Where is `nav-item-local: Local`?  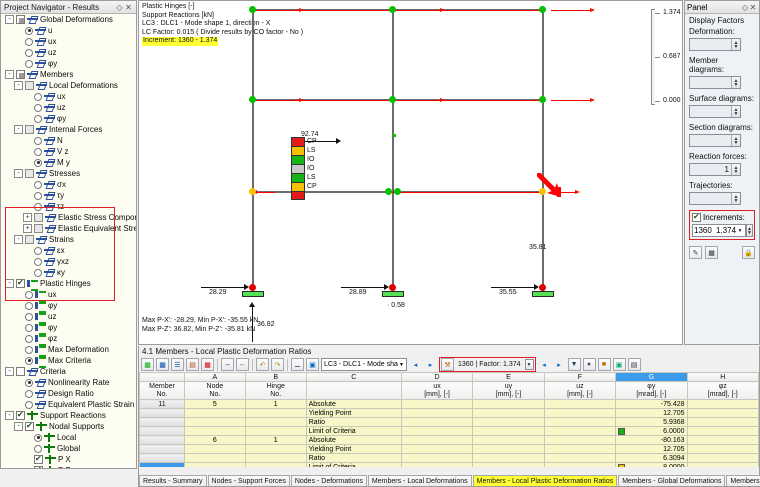 nav-item-local: Local is located at coordinates (68, 437).